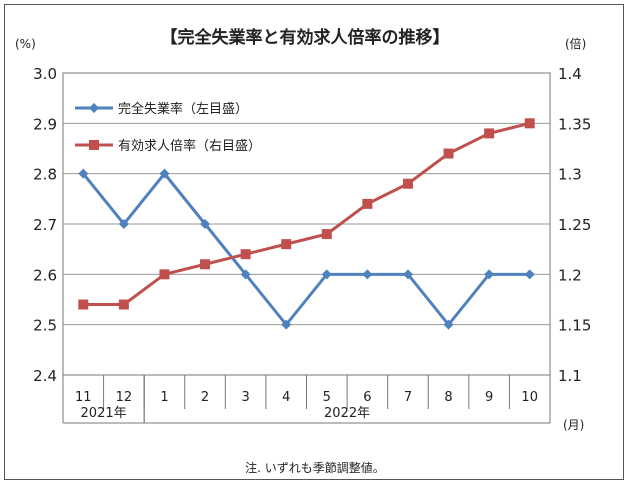 Image resolution: width=630 pixels, height=487 pixels. I want to click on chart-note: 注. いずれも季節調整値。, so click(315, 467).